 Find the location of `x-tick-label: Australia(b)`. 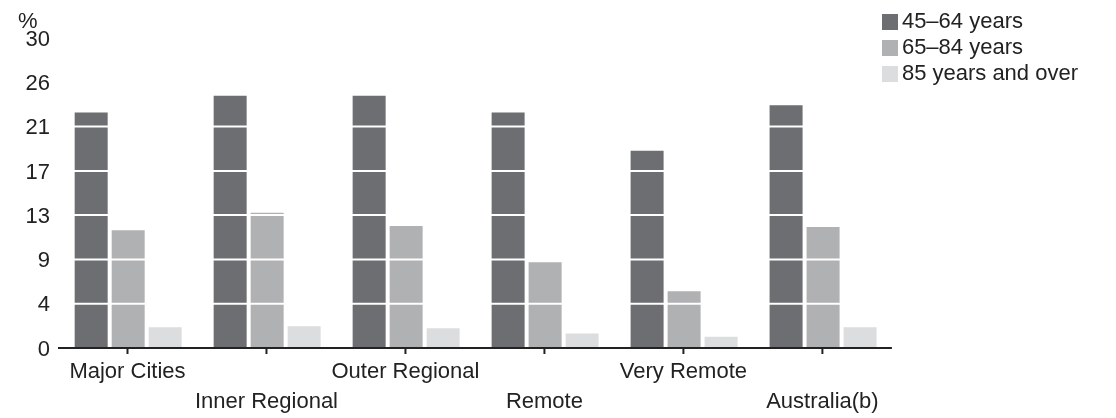

x-tick-label: Australia(b) is located at coordinates (822, 400).